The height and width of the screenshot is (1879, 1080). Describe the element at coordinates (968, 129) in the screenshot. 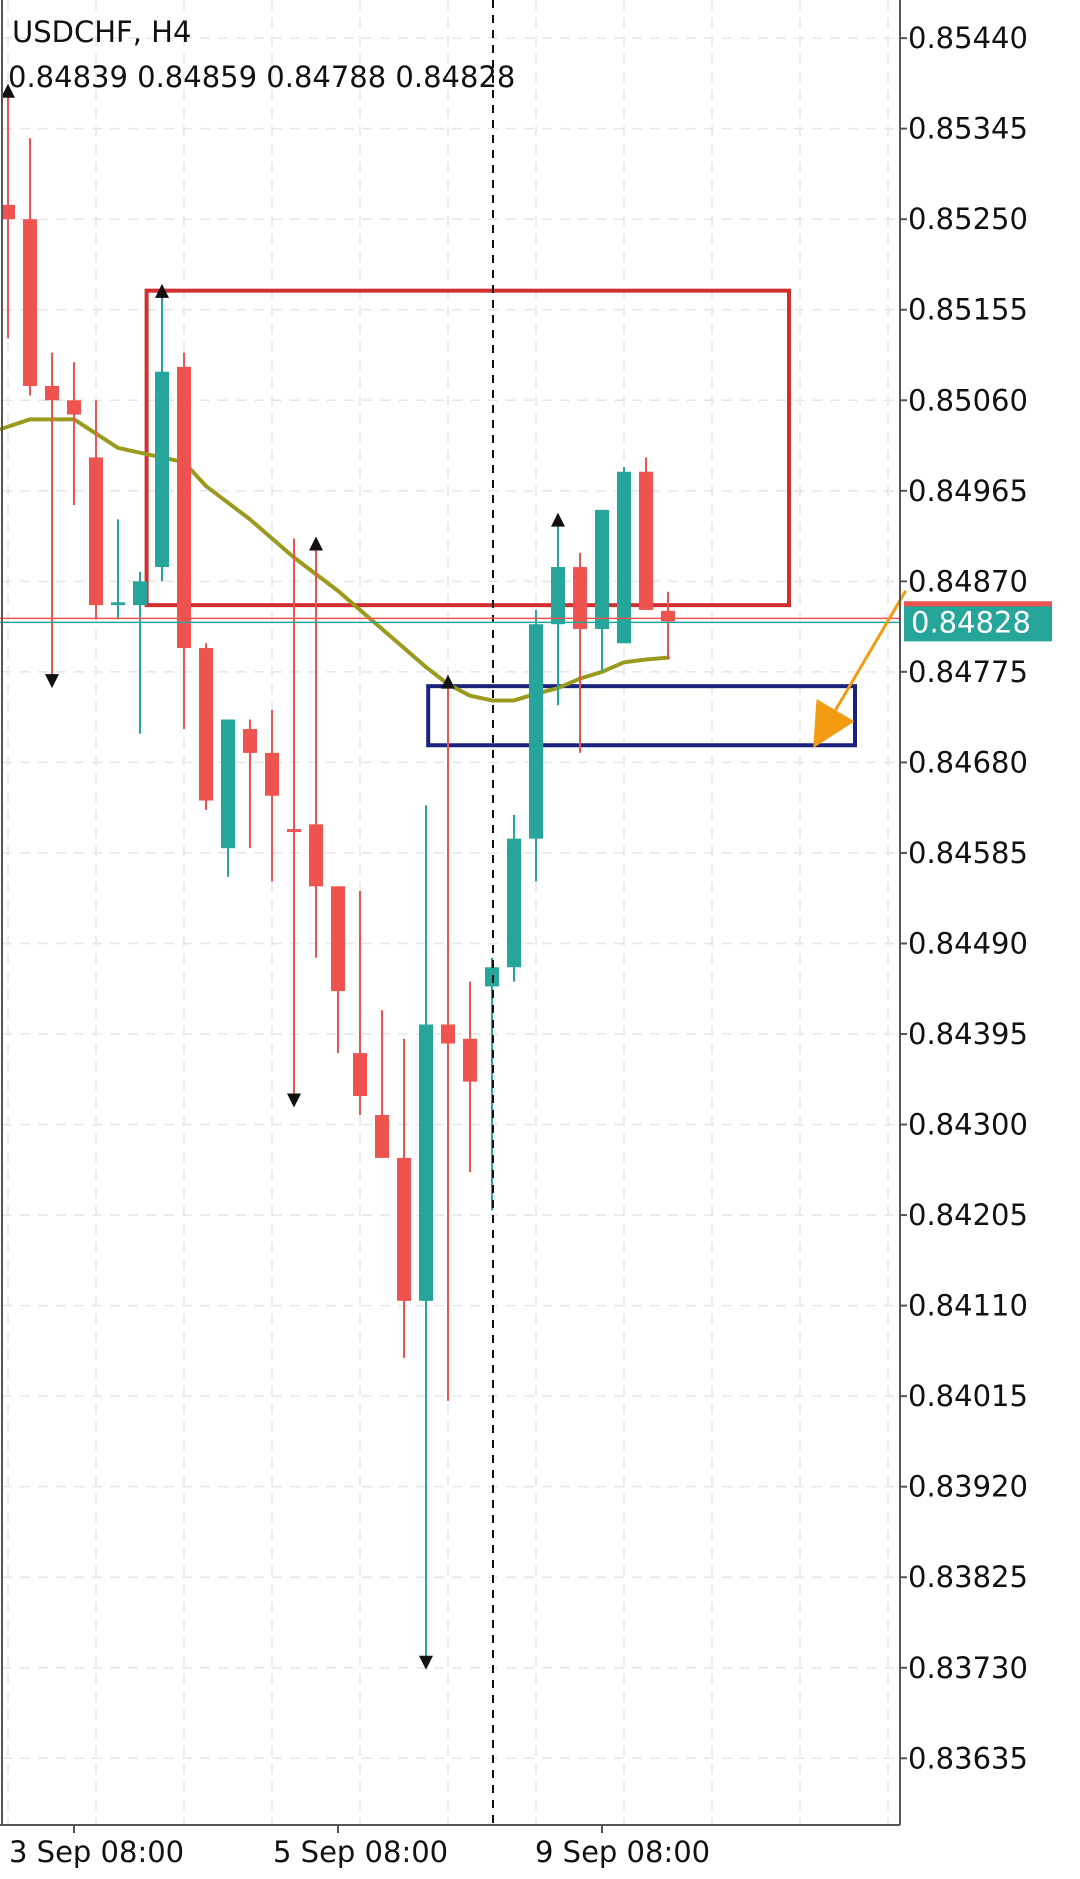

I see `price-axis-label: 0.85345` at that location.